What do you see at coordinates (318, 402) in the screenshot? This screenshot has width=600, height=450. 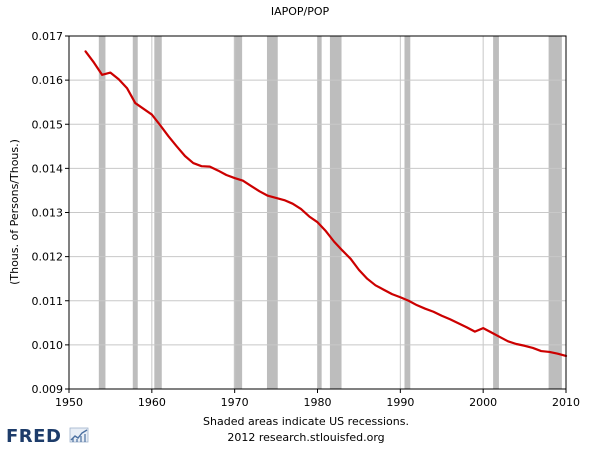 I see `x-tick-label: 1980` at bounding box center [318, 402].